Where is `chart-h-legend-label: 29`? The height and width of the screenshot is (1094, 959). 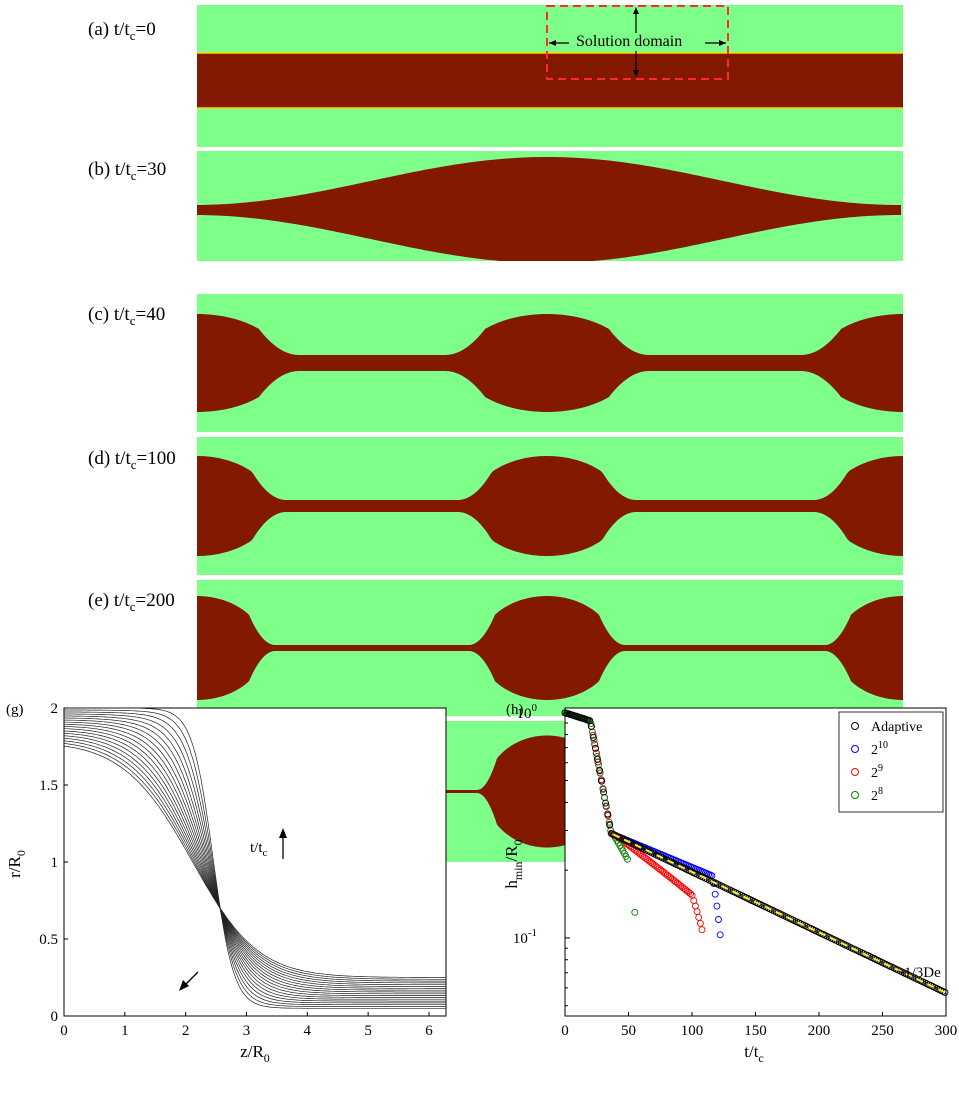 chart-h-legend-label: 29 is located at coordinates (877, 772).